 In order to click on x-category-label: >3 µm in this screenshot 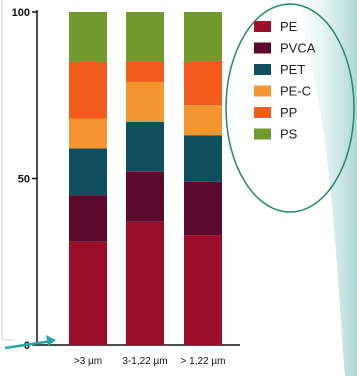, I will do `click(88, 361)`.